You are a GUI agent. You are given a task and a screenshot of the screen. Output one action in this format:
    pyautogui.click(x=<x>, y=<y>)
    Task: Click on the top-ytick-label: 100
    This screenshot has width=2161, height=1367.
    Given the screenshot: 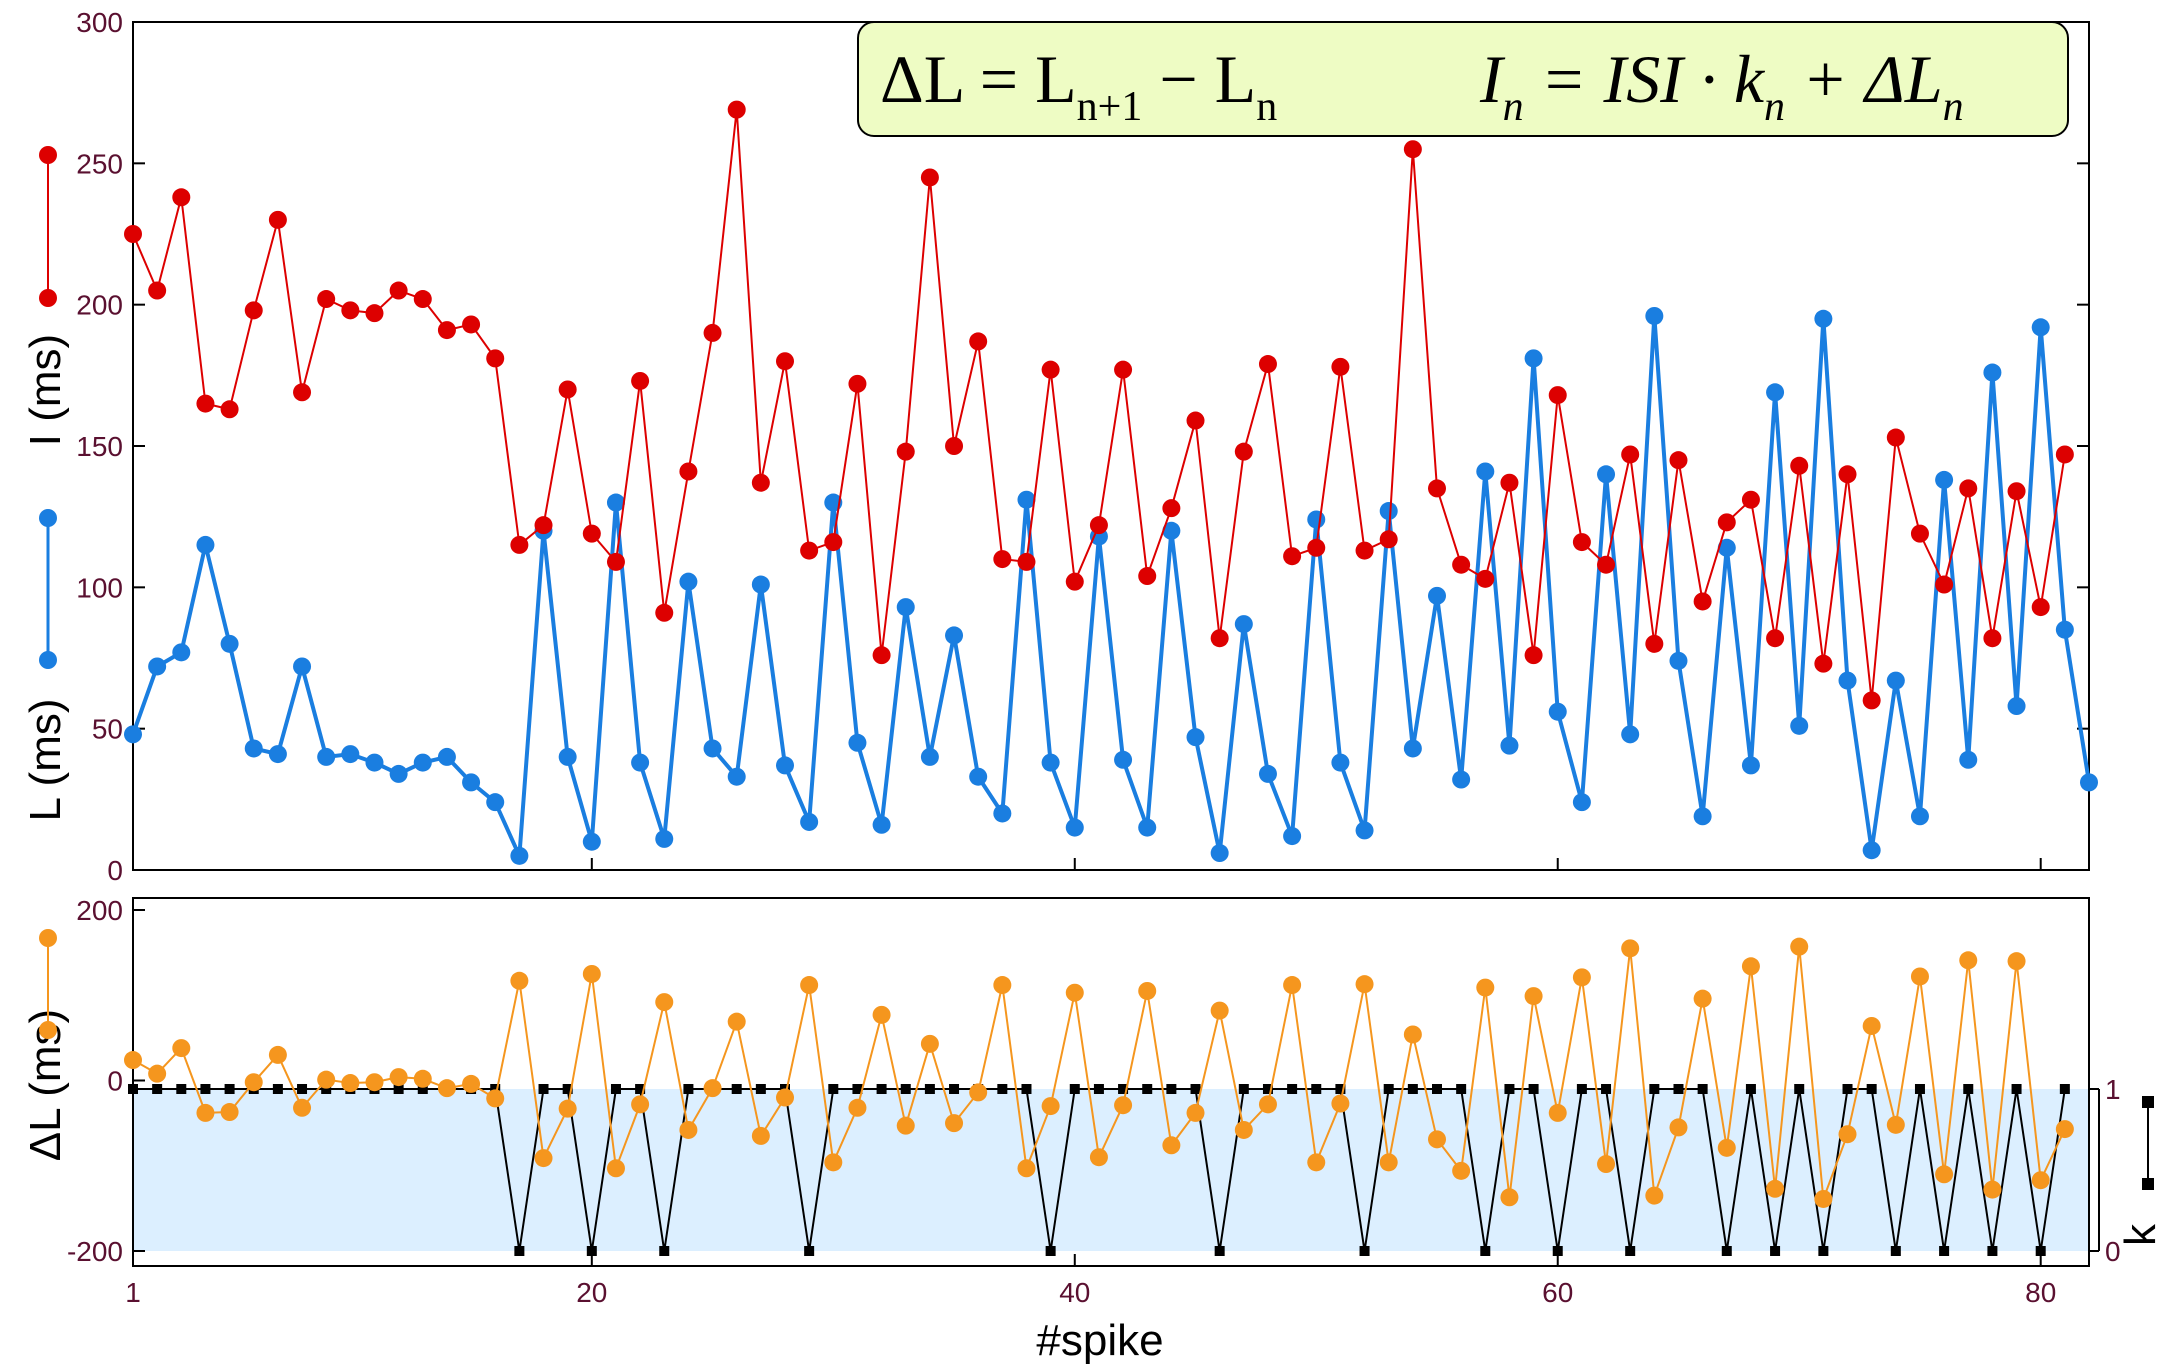 What is the action you would take?
    pyautogui.click(x=99, y=587)
    